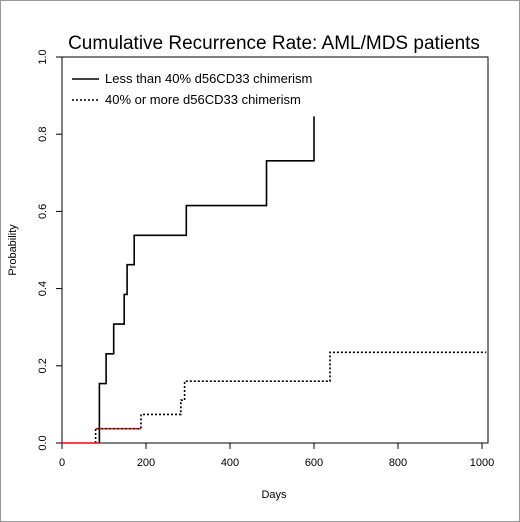 This screenshot has height=522, width=520. Describe the element at coordinates (43, 211) in the screenshot. I see `y-tick-label: 0.6` at that location.